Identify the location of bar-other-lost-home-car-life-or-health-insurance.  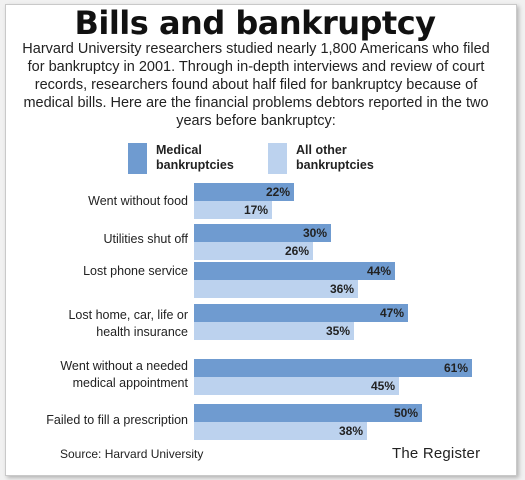
(274, 331).